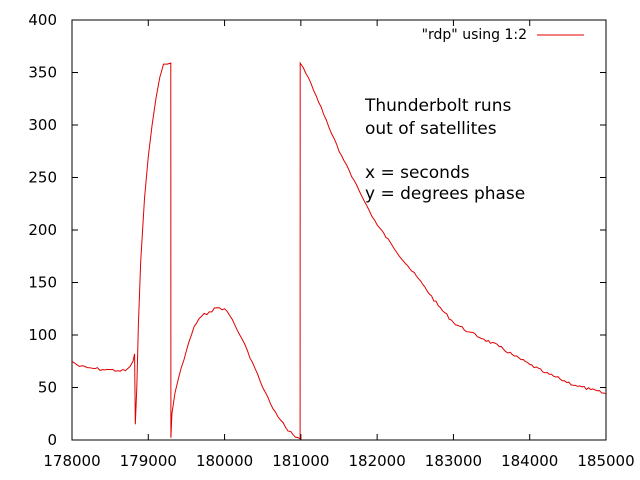 This screenshot has width=640, height=480. I want to click on y-tick-label: 400, so click(42, 20).